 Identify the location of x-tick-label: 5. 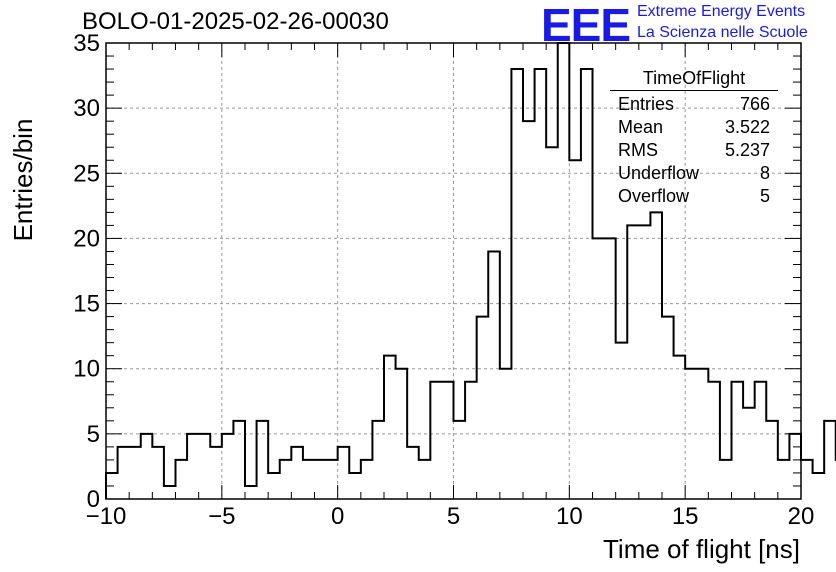
(453, 516).